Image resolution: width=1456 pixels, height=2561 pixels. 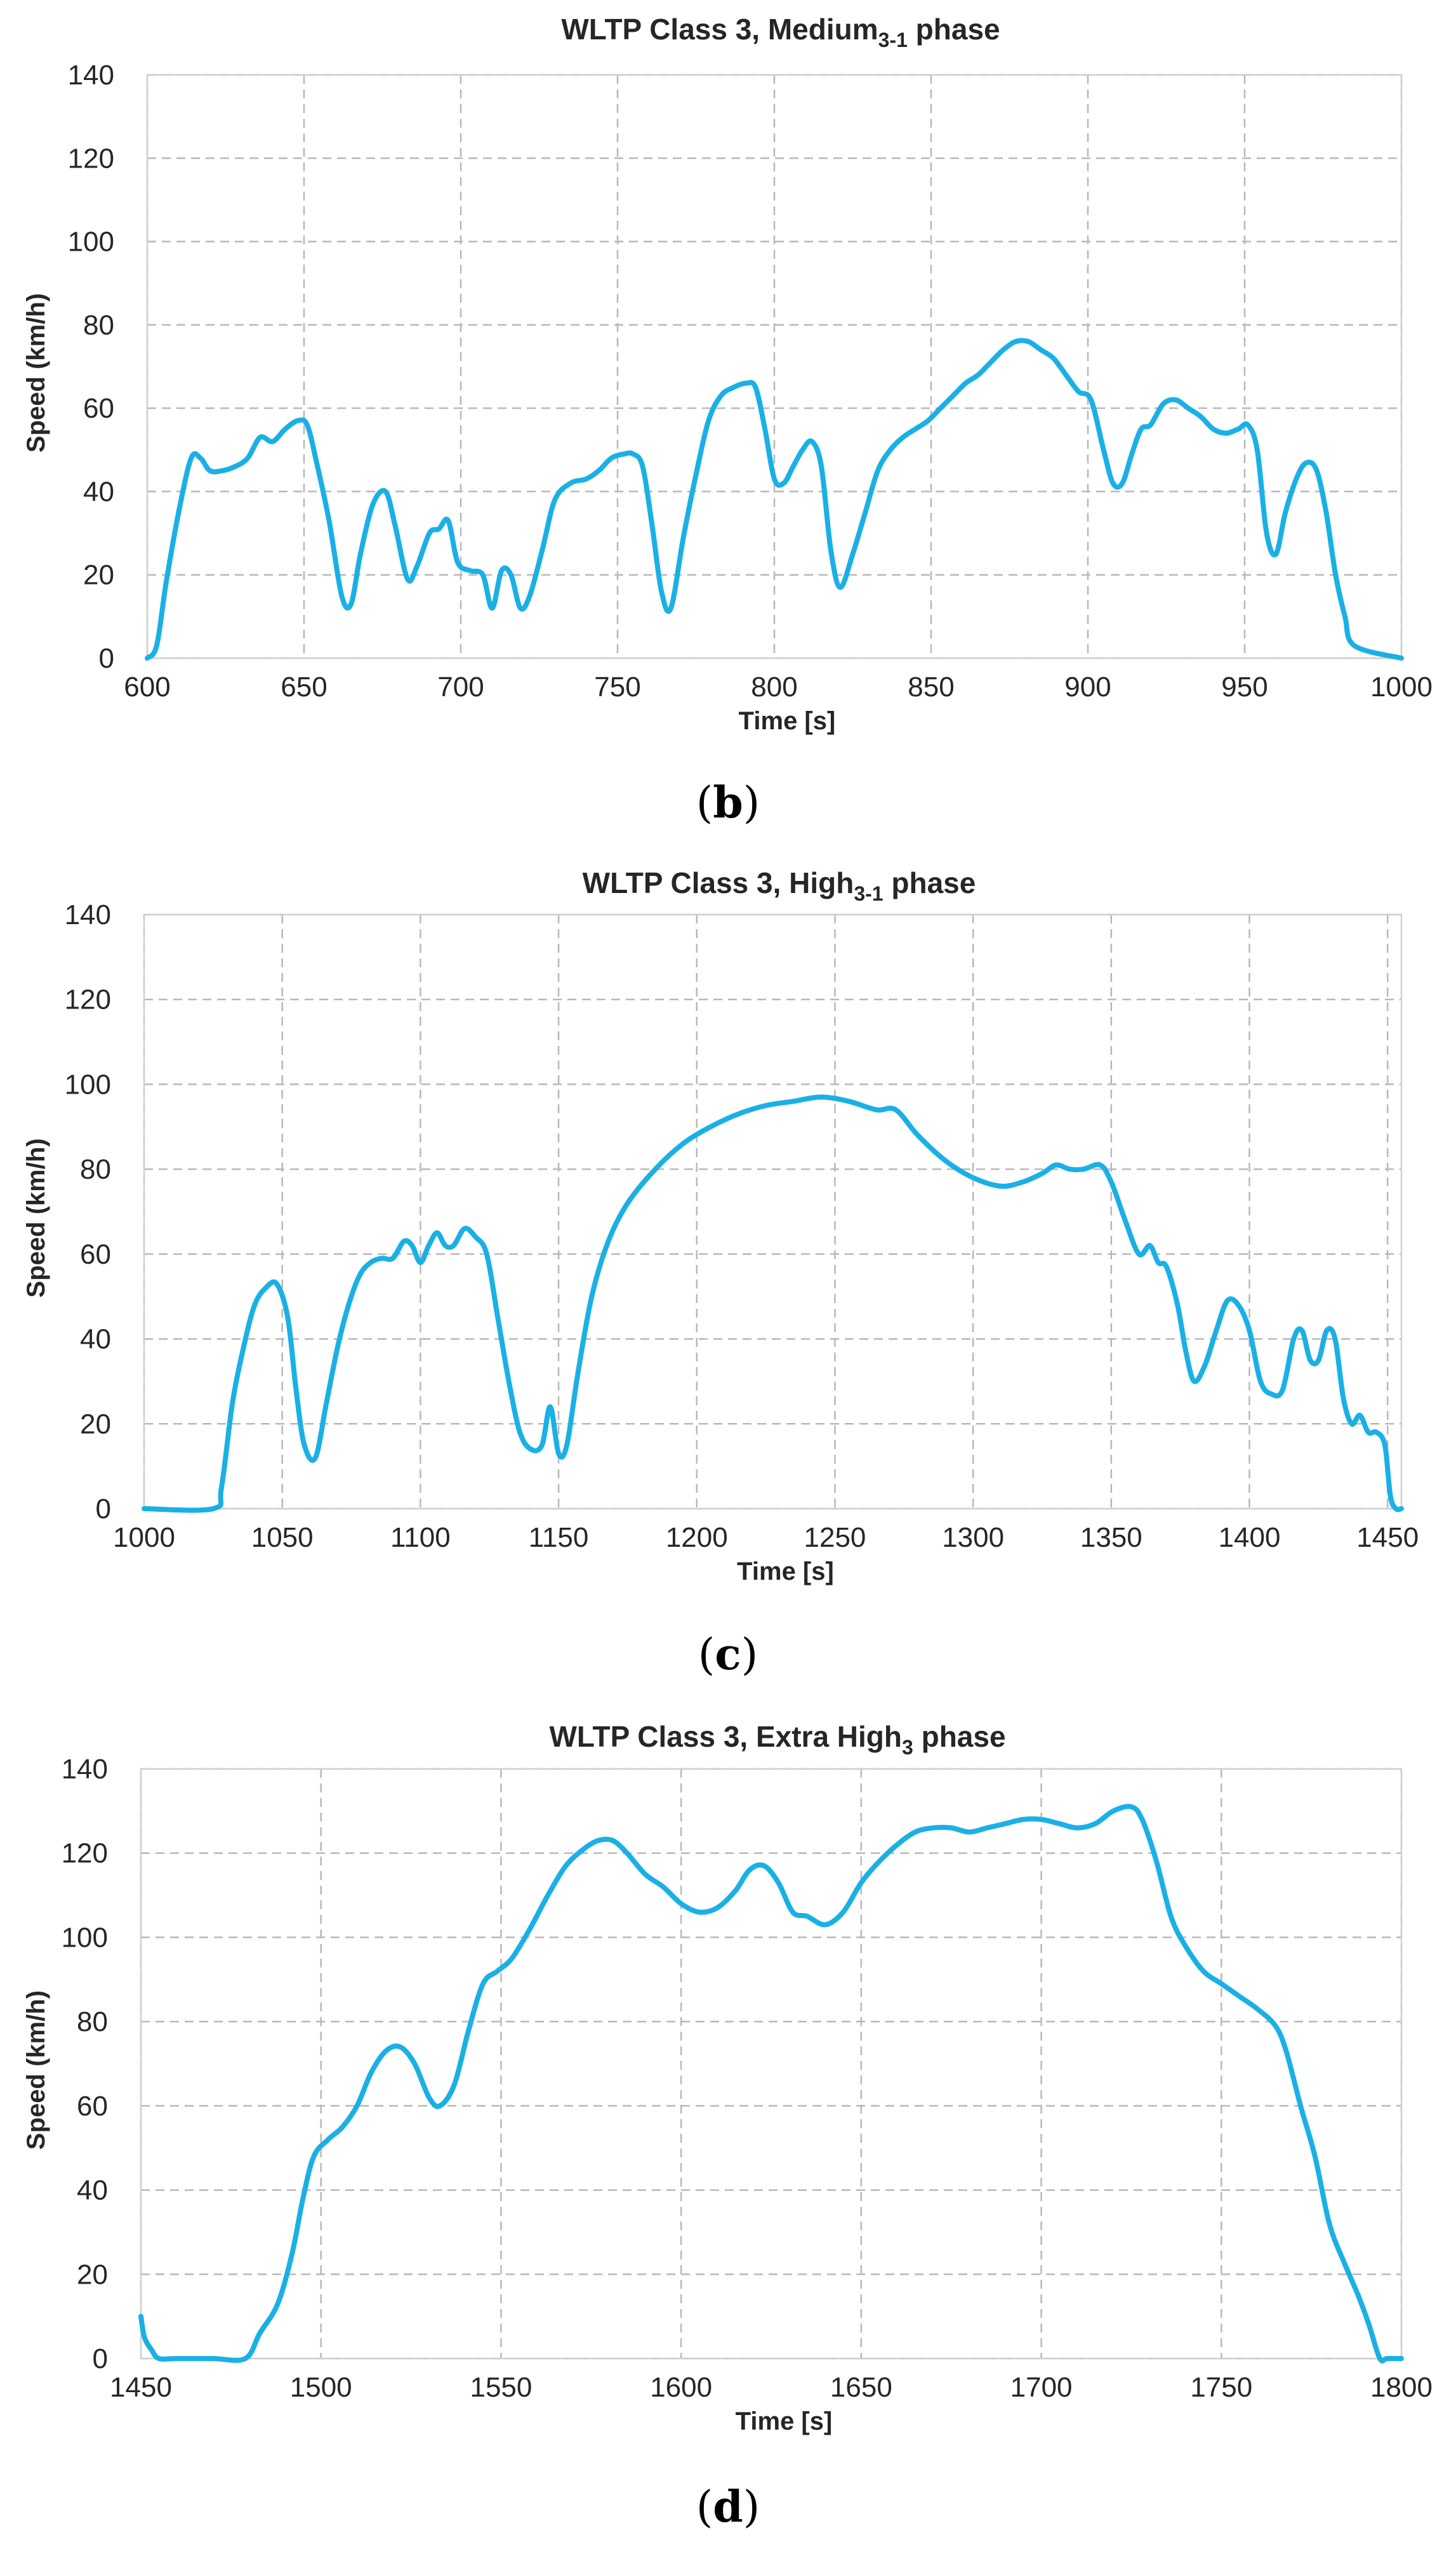 What do you see at coordinates (728, 1654) in the screenshot?
I see `caption-c: (c)` at bounding box center [728, 1654].